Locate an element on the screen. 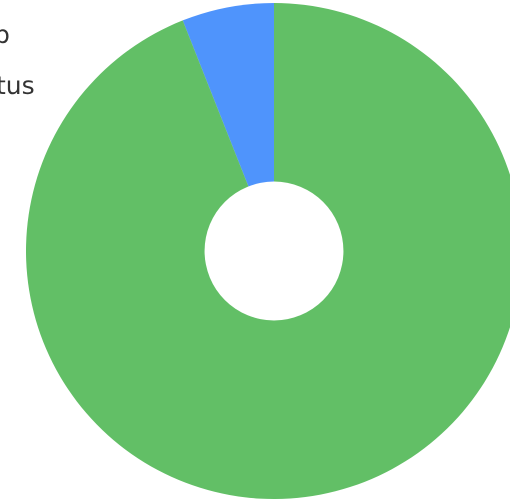 This screenshot has height=501, width=510. legend-label-fragment-2: tus is located at coordinates (17, 85).